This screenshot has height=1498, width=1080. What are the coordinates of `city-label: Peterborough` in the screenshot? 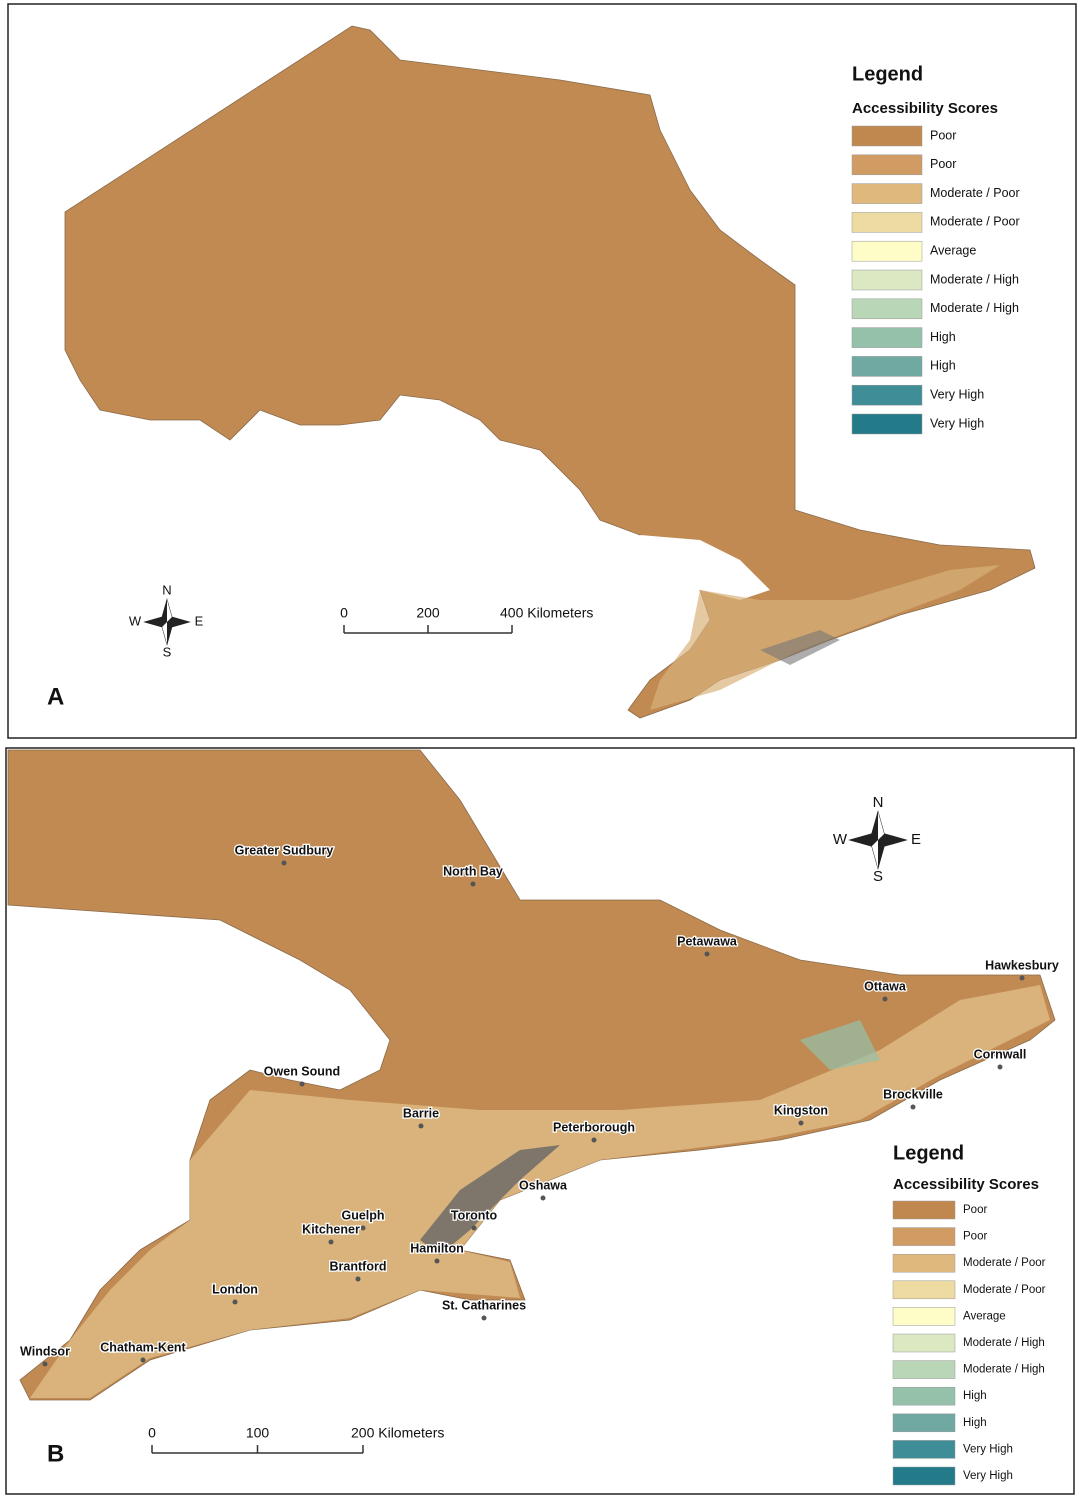 It's located at (594, 1127).